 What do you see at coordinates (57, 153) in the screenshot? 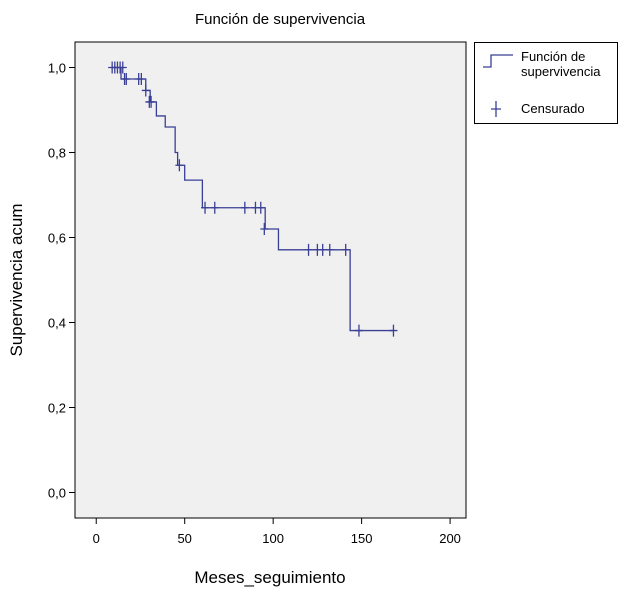
I see `y-tick-label: 0,8` at bounding box center [57, 153].